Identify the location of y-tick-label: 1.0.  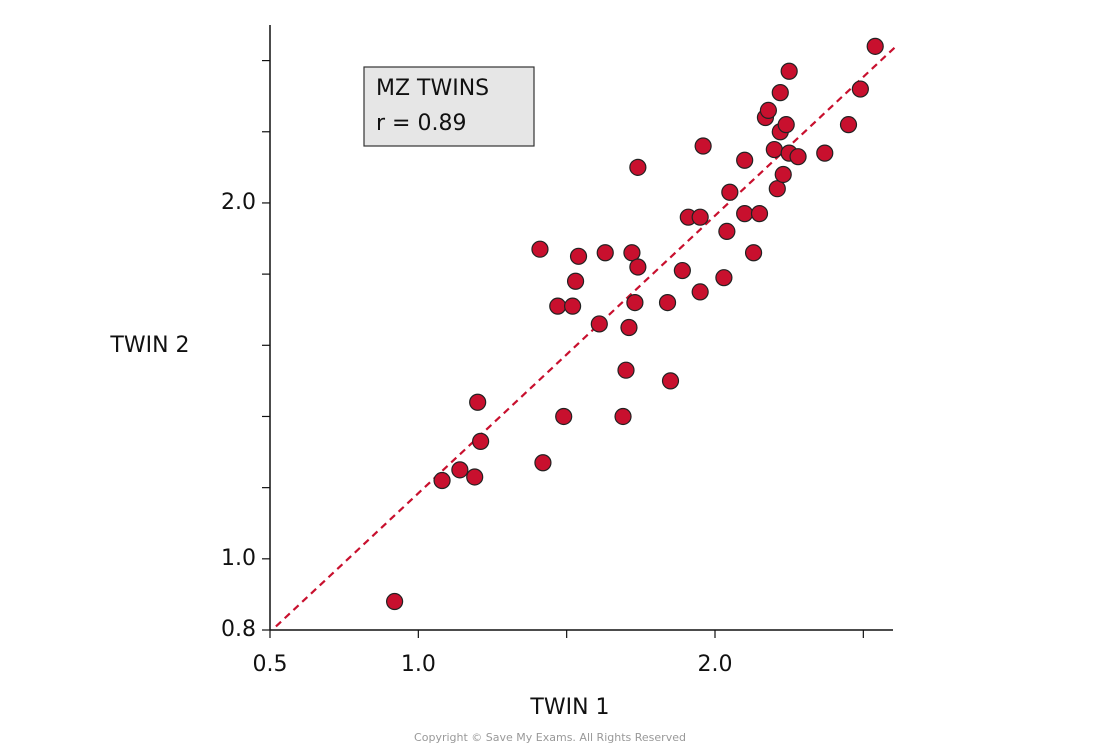
(238, 558).